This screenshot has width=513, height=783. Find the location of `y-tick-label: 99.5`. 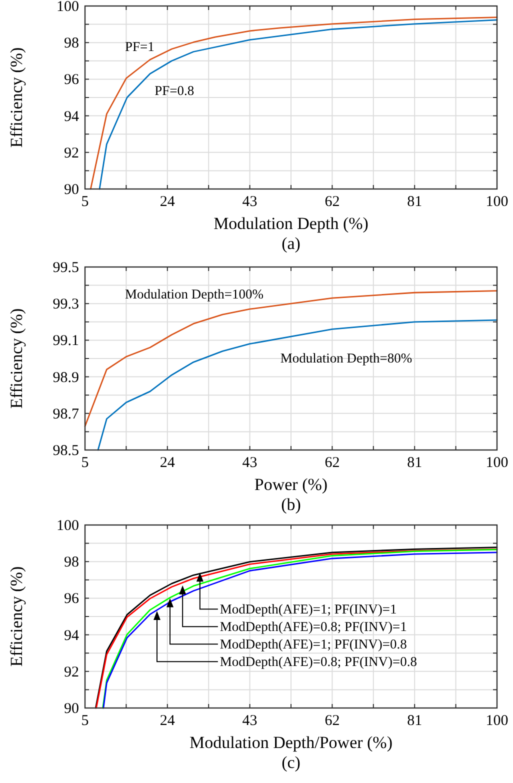

y-tick-label: 99.5 is located at coordinates (65, 268).